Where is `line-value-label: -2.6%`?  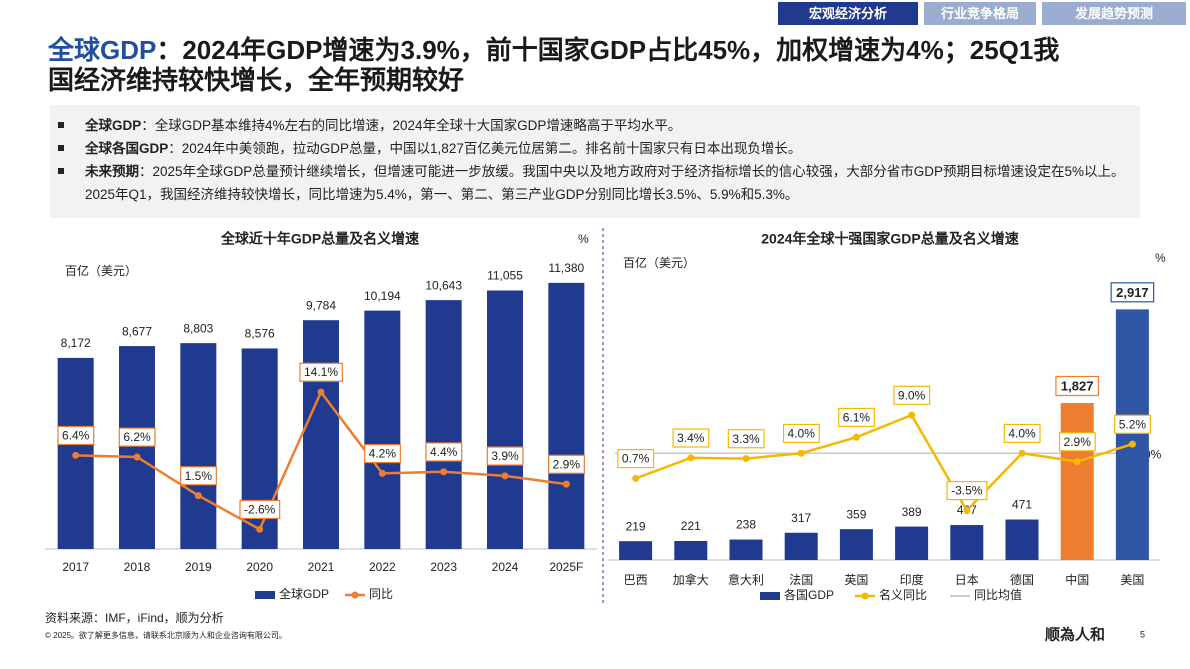 line-value-label: -2.6% is located at coordinates (260, 509).